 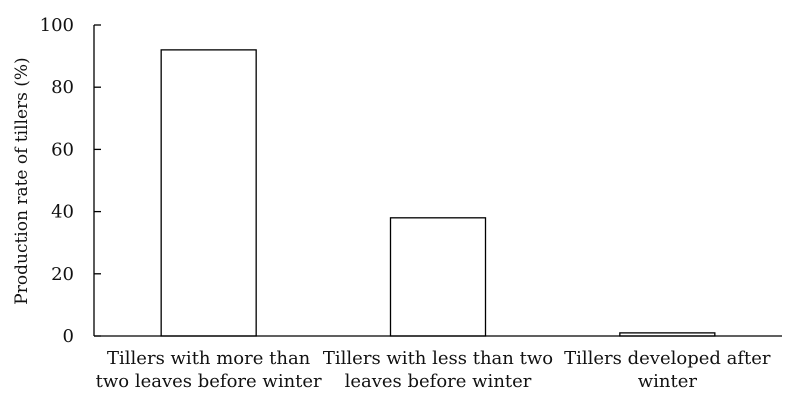 What do you see at coordinates (57, 25) in the screenshot?
I see `y-tick-label: 100` at bounding box center [57, 25].